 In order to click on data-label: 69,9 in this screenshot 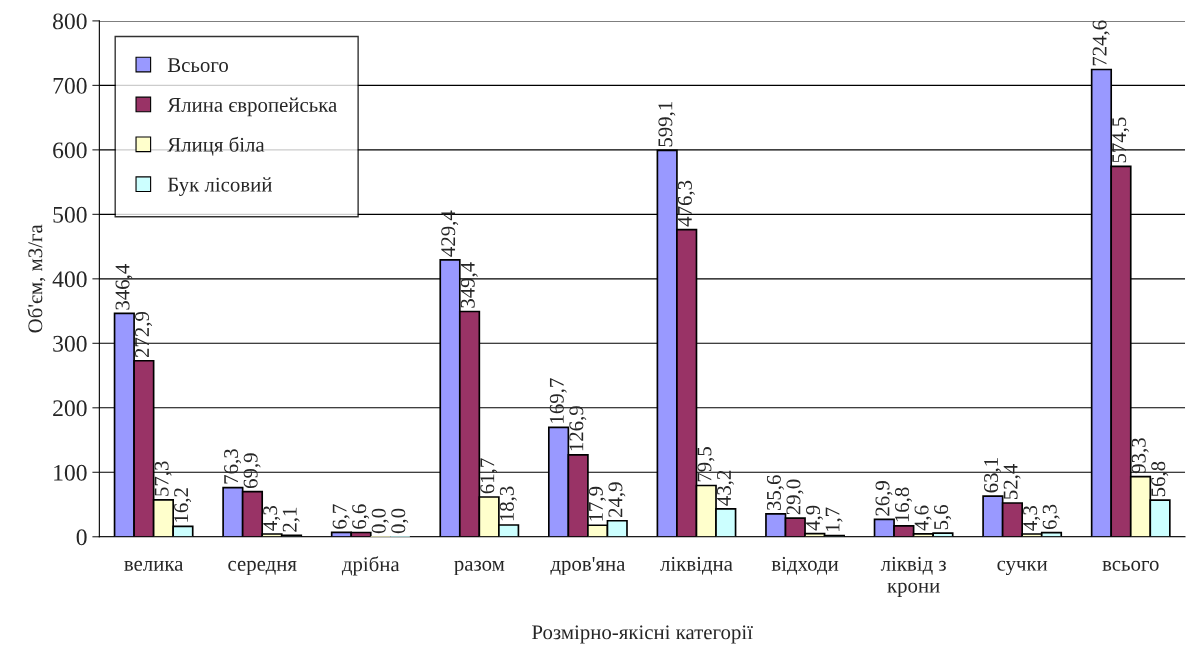, I will do `click(252, 471)`.